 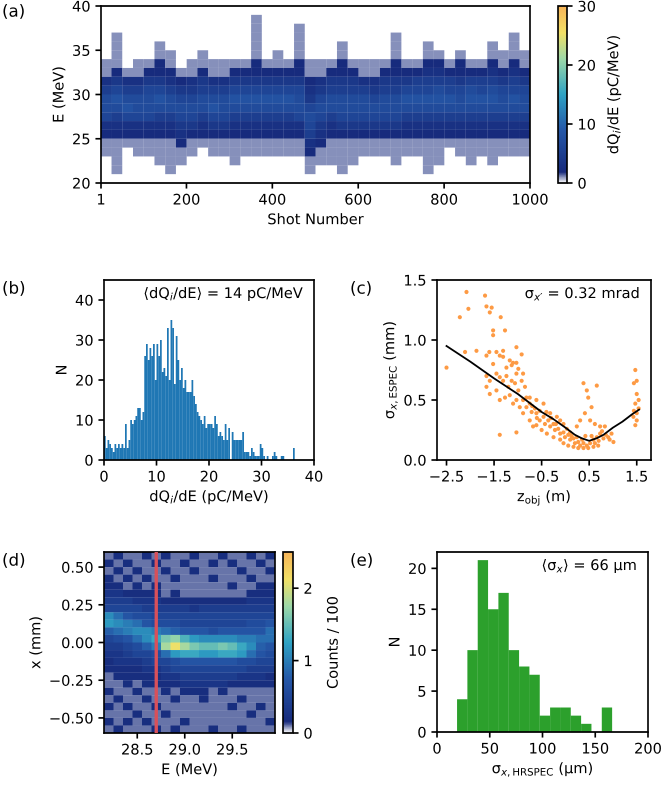 I want to click on text: (d), so click(x=13, y=560).